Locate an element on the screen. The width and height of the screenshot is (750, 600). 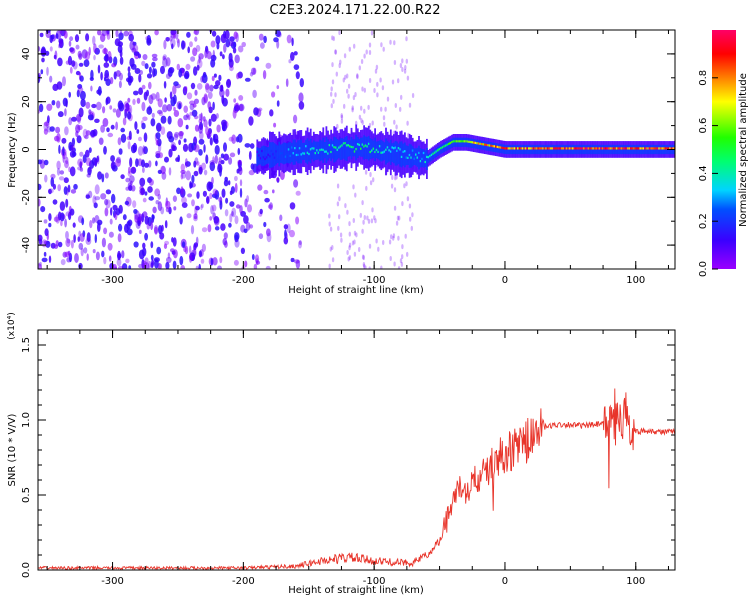
colorbar-tick-label: 0.0 is located at coordinates (703, 269).